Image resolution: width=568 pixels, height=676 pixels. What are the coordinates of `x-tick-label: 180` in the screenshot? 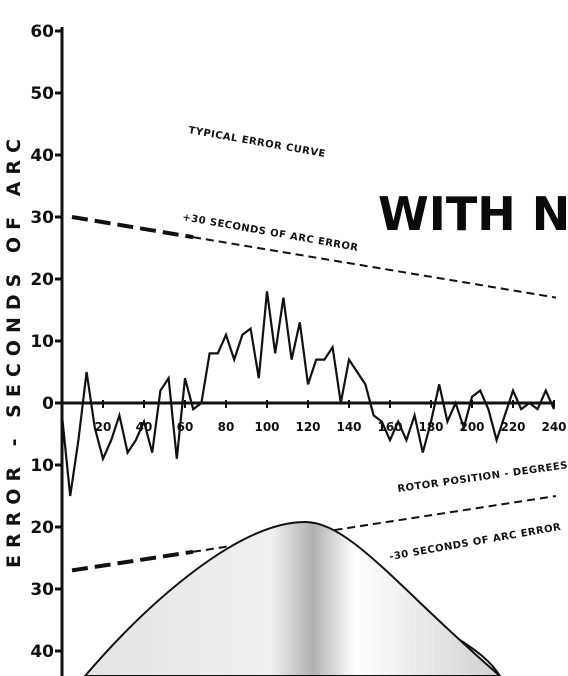 It's located at (430, 427).